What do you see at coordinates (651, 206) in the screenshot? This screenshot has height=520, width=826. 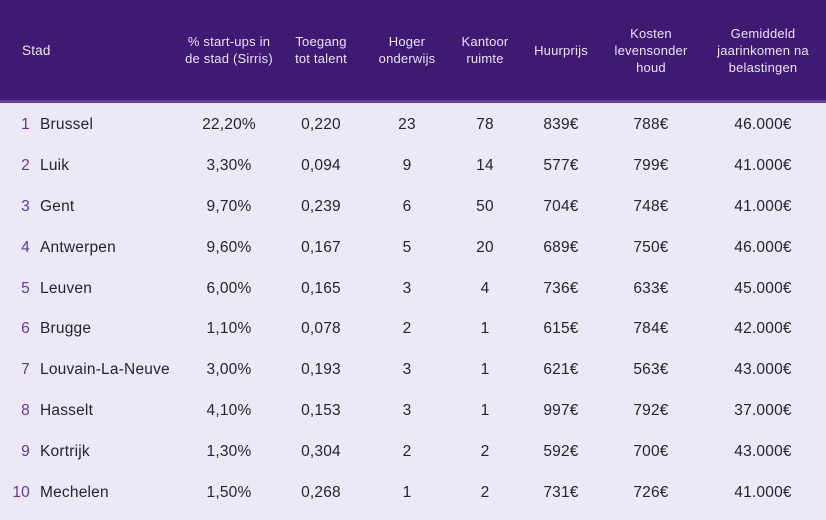 I see `row-value: 748€` at bounding box center [651, 206].